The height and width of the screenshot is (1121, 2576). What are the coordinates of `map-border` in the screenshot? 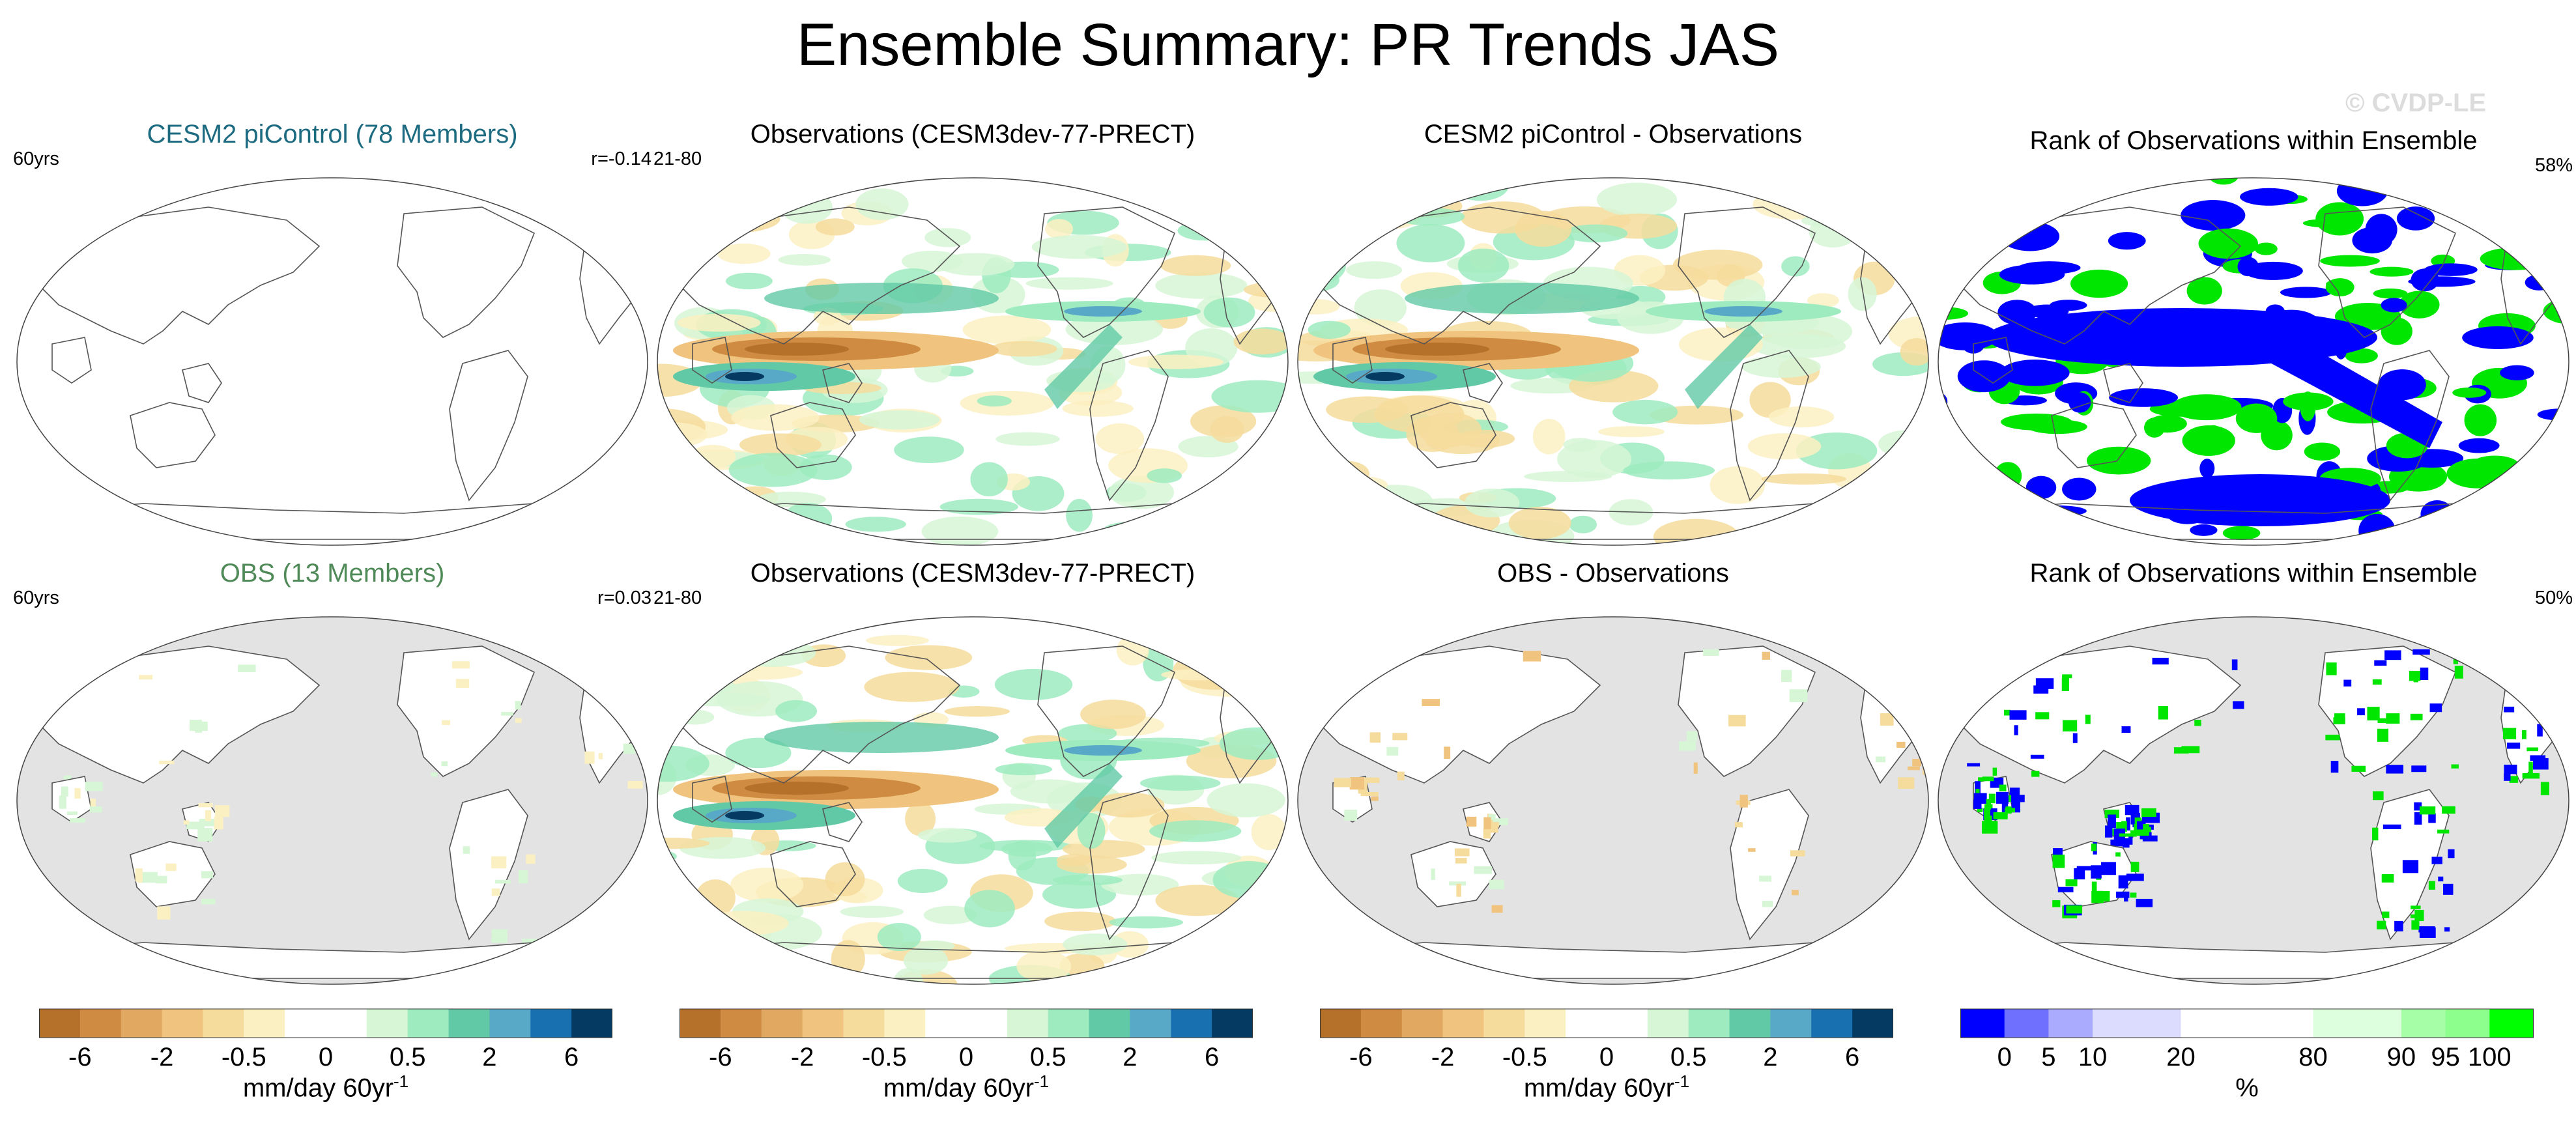 It's located at (973, 361).